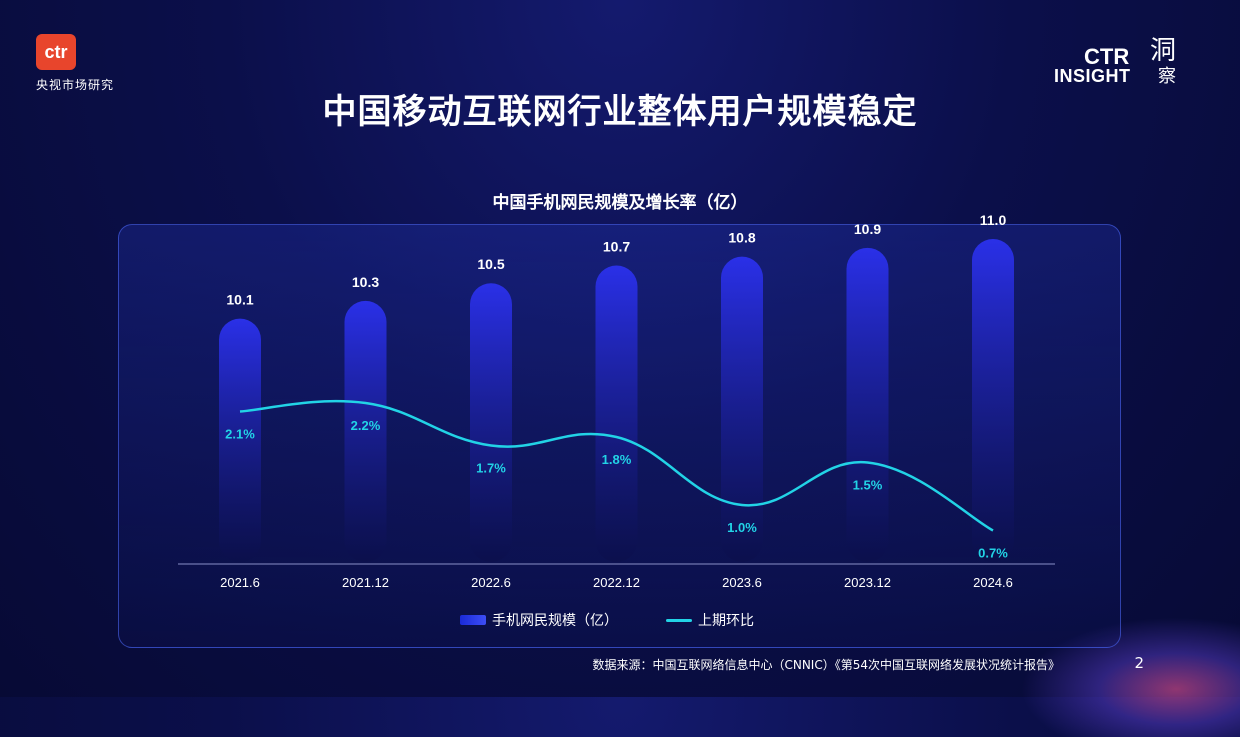  What do you see at coordinates (490, 264) in the screenshot?
I see `bar-value-label: 10.5` at bounding box center [490, 264].